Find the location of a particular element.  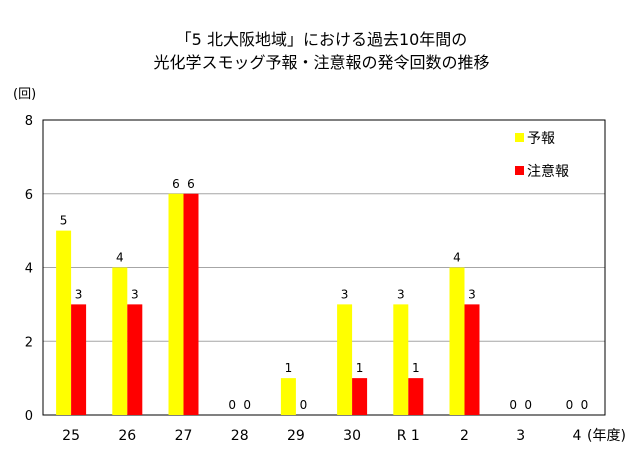

data-label: 5 is located at coordinates (64, 221).